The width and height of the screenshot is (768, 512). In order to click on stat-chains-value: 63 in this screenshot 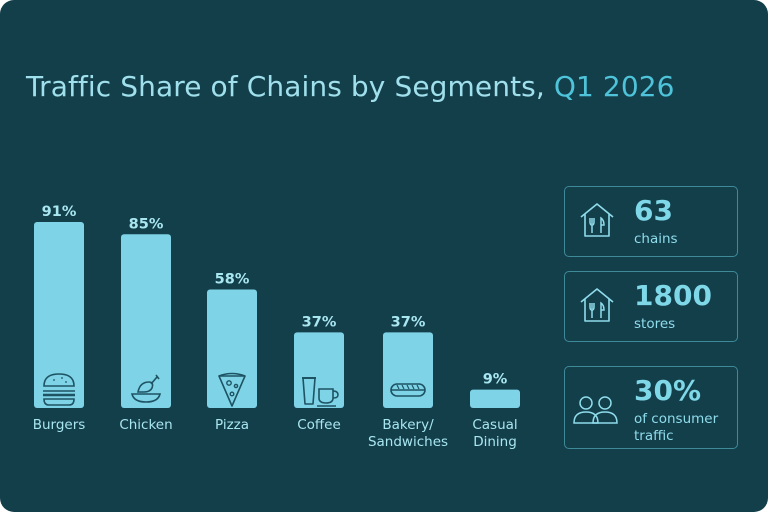, I will do `click(653, 210)`.